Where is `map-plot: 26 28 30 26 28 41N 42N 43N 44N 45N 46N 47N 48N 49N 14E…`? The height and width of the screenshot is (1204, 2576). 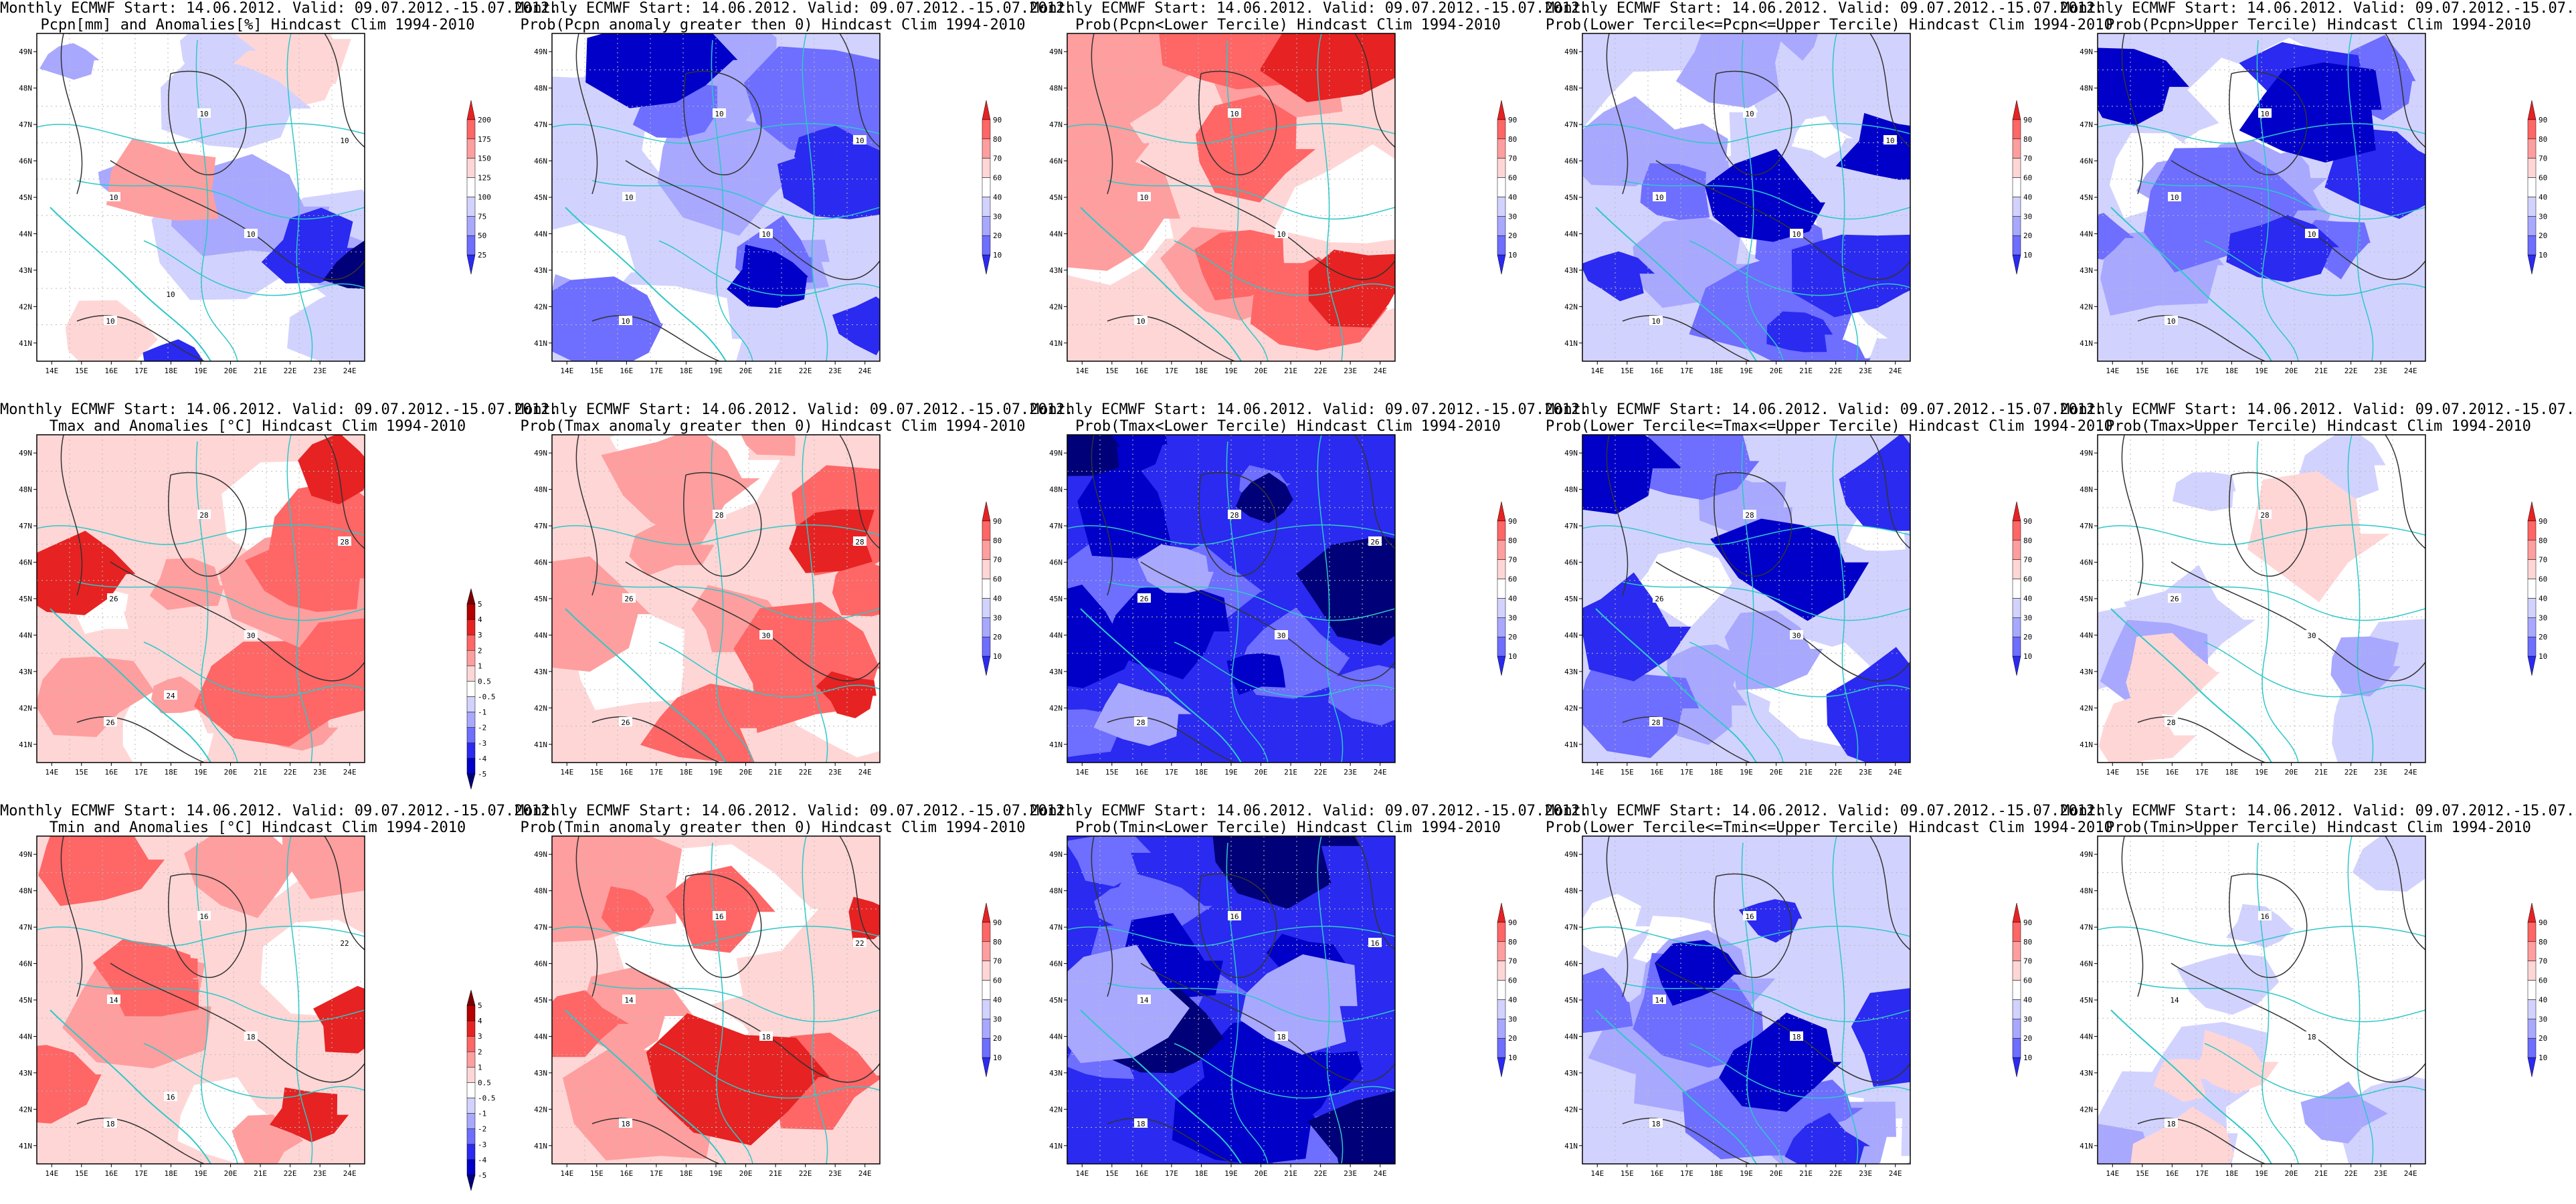
map-plot: 26 28 30 26 28 41N 42N 43N 44N 45N 46N 47N 48N 49N 14E… is located at coordinates (708, 605).